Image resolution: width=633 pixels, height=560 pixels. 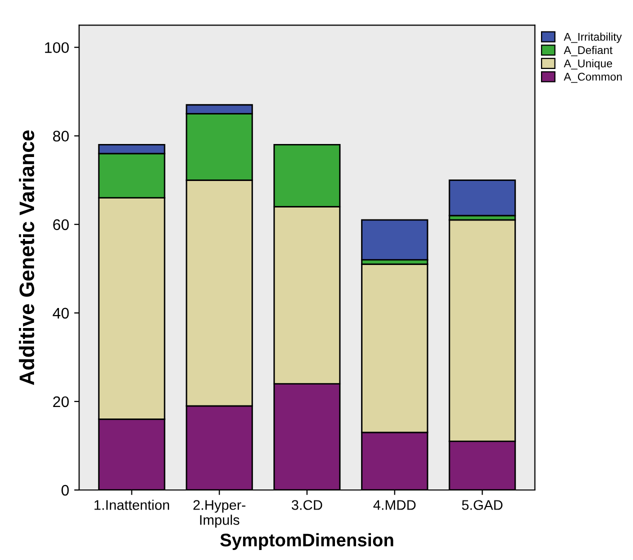 I want to click on x-axis-title: SymptomDimension, so click(x=307, y=541).